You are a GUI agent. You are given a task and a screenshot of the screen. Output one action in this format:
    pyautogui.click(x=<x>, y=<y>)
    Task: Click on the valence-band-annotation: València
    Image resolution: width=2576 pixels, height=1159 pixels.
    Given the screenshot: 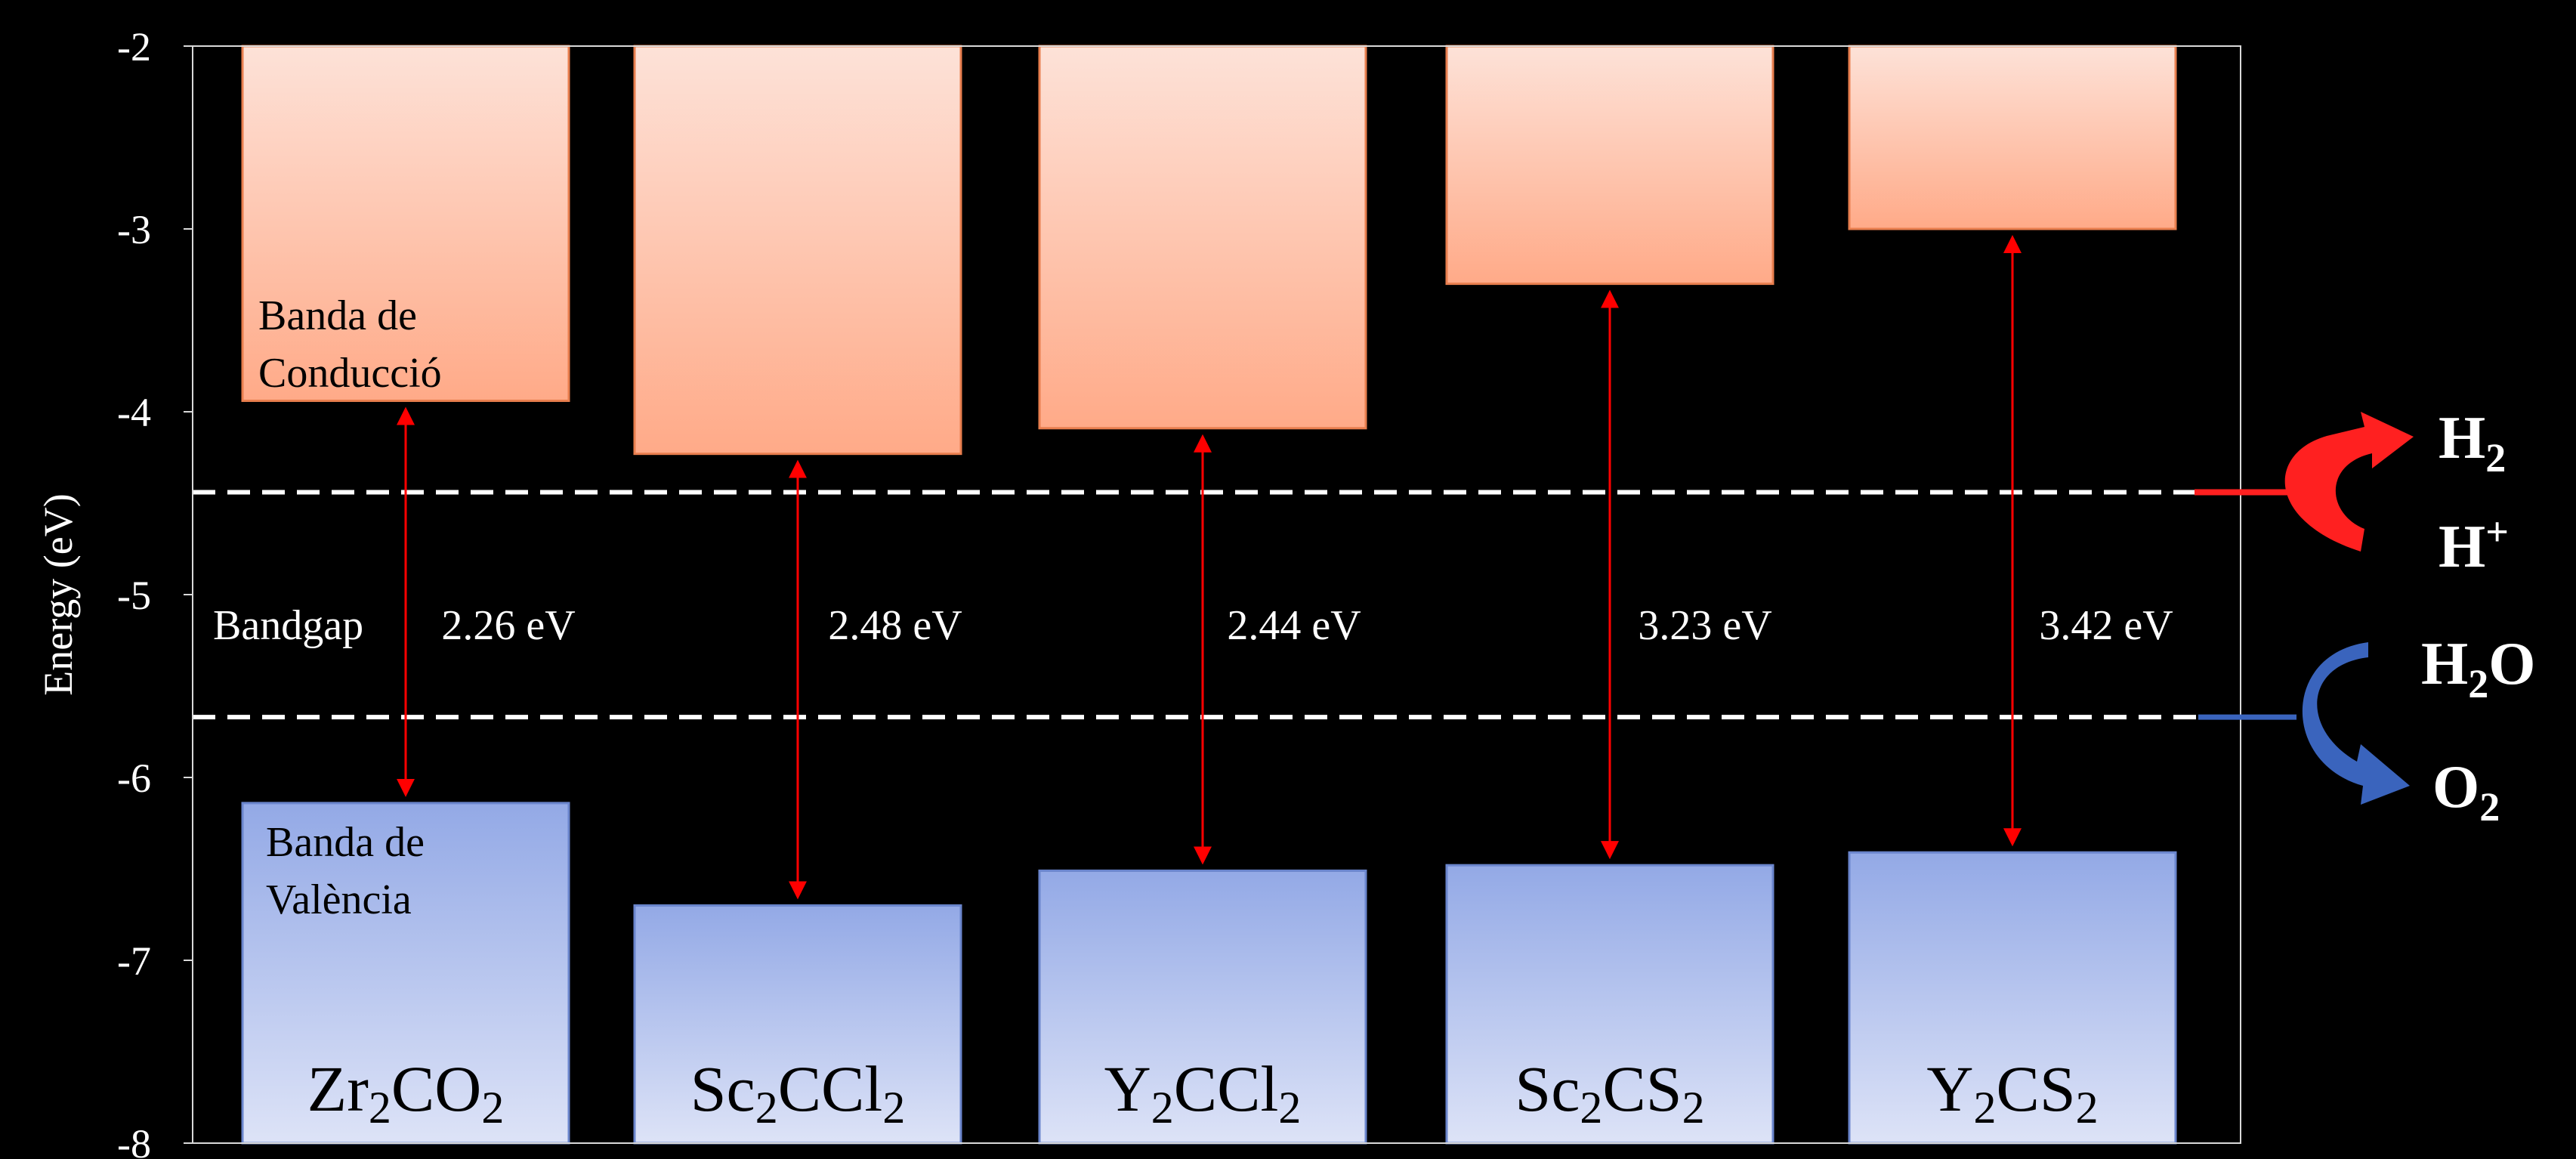 What is the action you would take?
    pyautogui.click(x=339, y=899)
    